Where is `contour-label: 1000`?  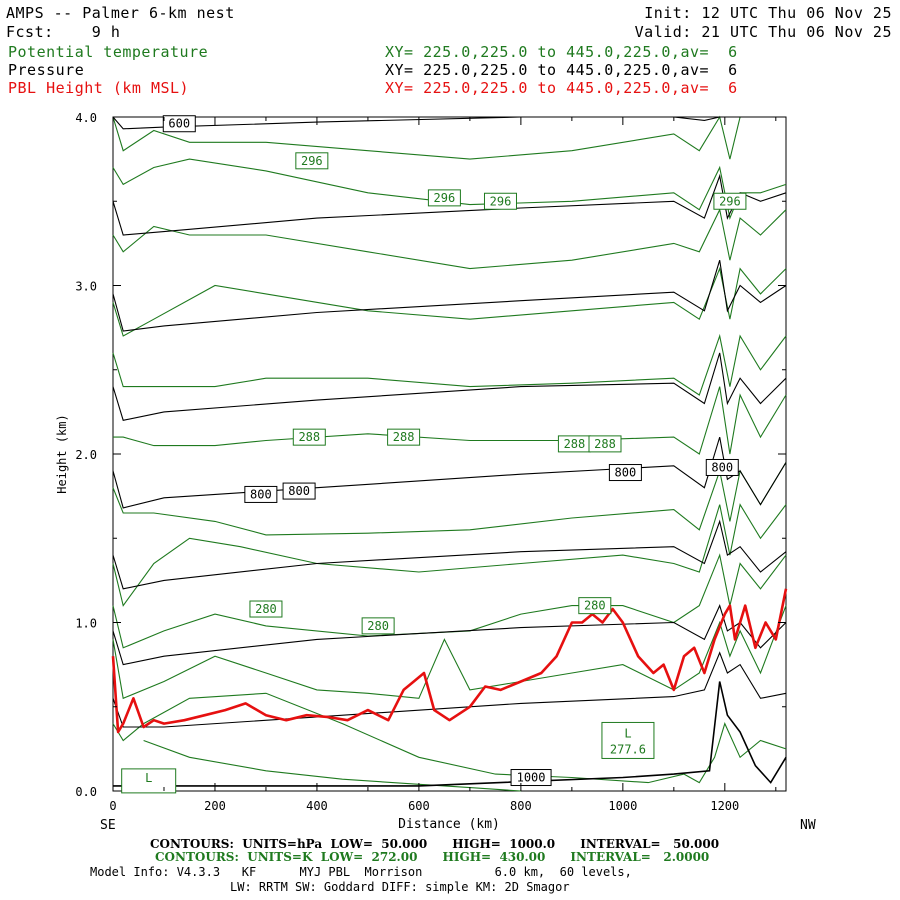
contour-label: 1000 is located at coordinates (531, 778).